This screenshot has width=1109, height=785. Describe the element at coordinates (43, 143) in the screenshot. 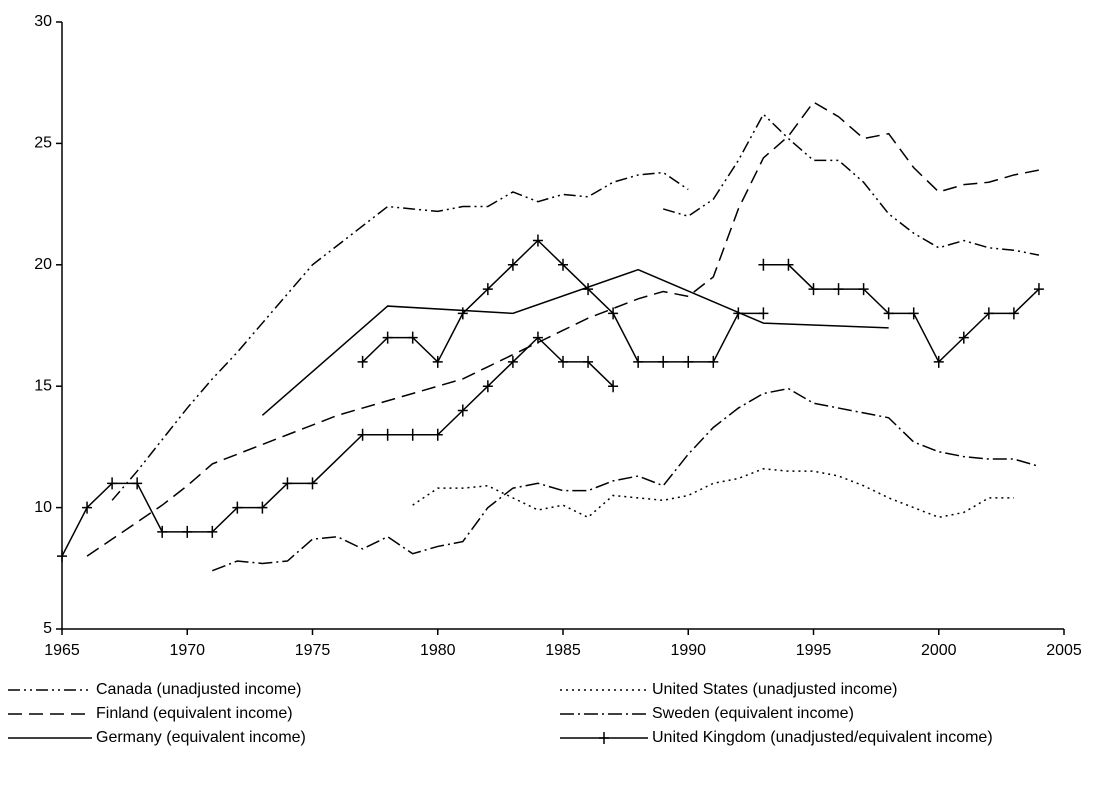

I see `y-tick-label: 25` at that location.